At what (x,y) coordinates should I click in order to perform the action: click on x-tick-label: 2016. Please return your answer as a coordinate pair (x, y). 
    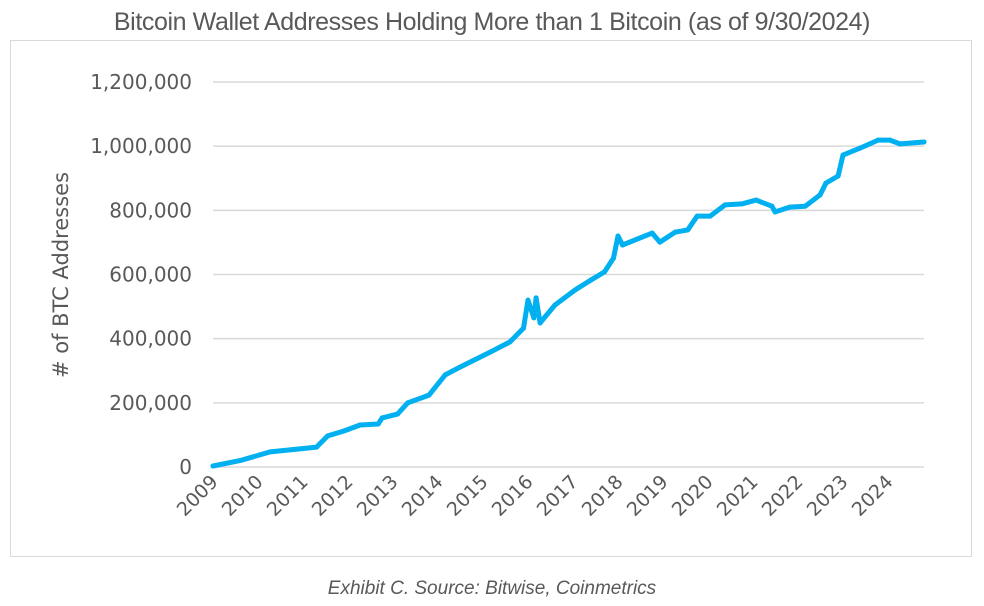
    Looking at the image, I should click on (513, 496).